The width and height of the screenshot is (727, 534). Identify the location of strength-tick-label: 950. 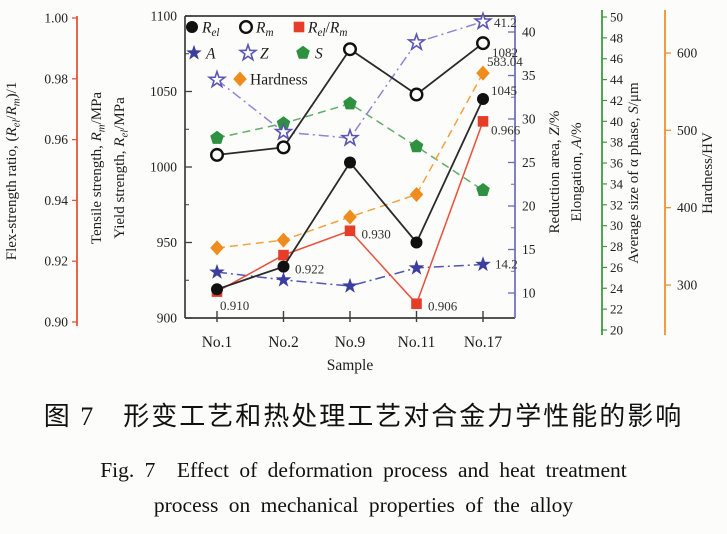
(167, 242).